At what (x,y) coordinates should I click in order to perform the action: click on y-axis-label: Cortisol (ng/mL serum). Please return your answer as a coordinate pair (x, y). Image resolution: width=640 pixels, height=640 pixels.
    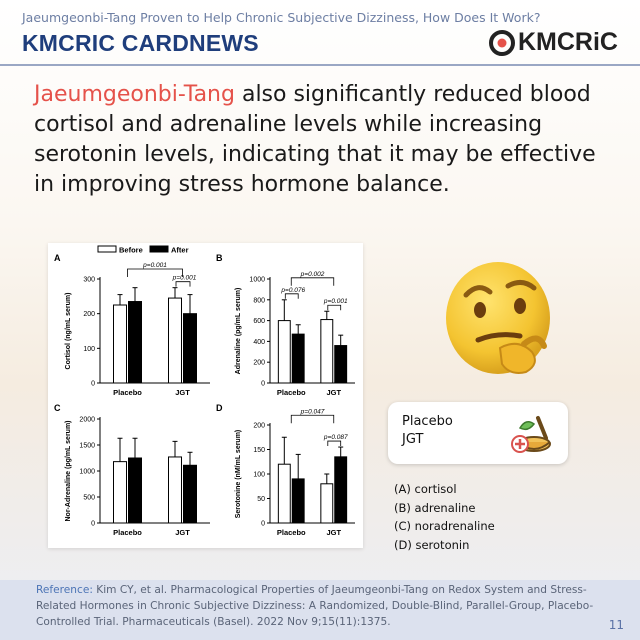
    Looking at the image, I should click on (68, 331).